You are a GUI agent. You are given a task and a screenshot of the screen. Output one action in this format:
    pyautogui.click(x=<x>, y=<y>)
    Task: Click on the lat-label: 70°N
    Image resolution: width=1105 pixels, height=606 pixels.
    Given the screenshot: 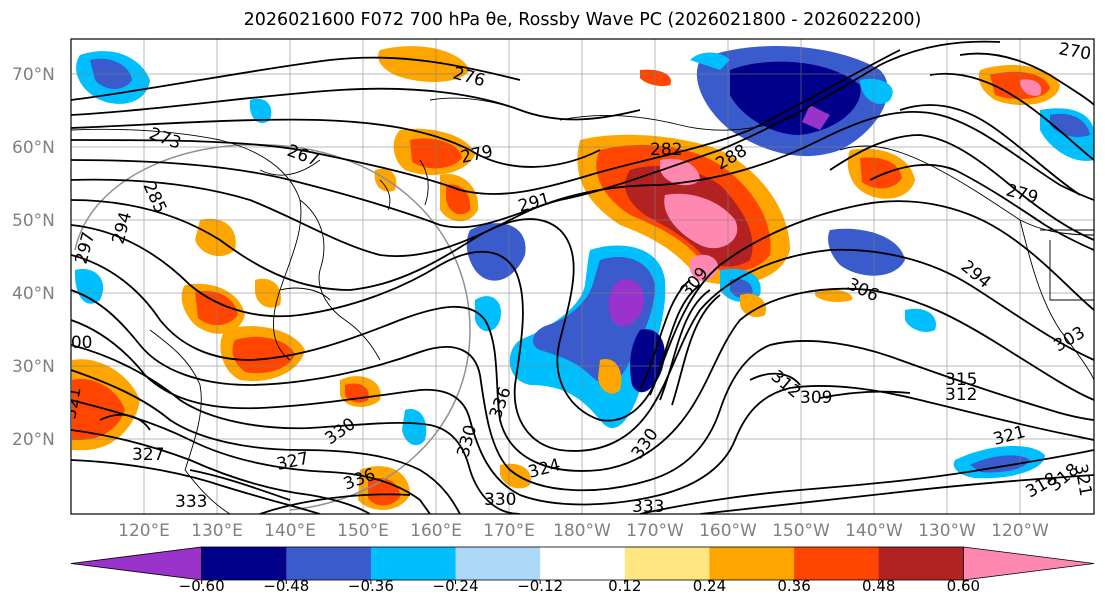 What is the action you would take?
    pyautogui.click(x=33, y=75)
    